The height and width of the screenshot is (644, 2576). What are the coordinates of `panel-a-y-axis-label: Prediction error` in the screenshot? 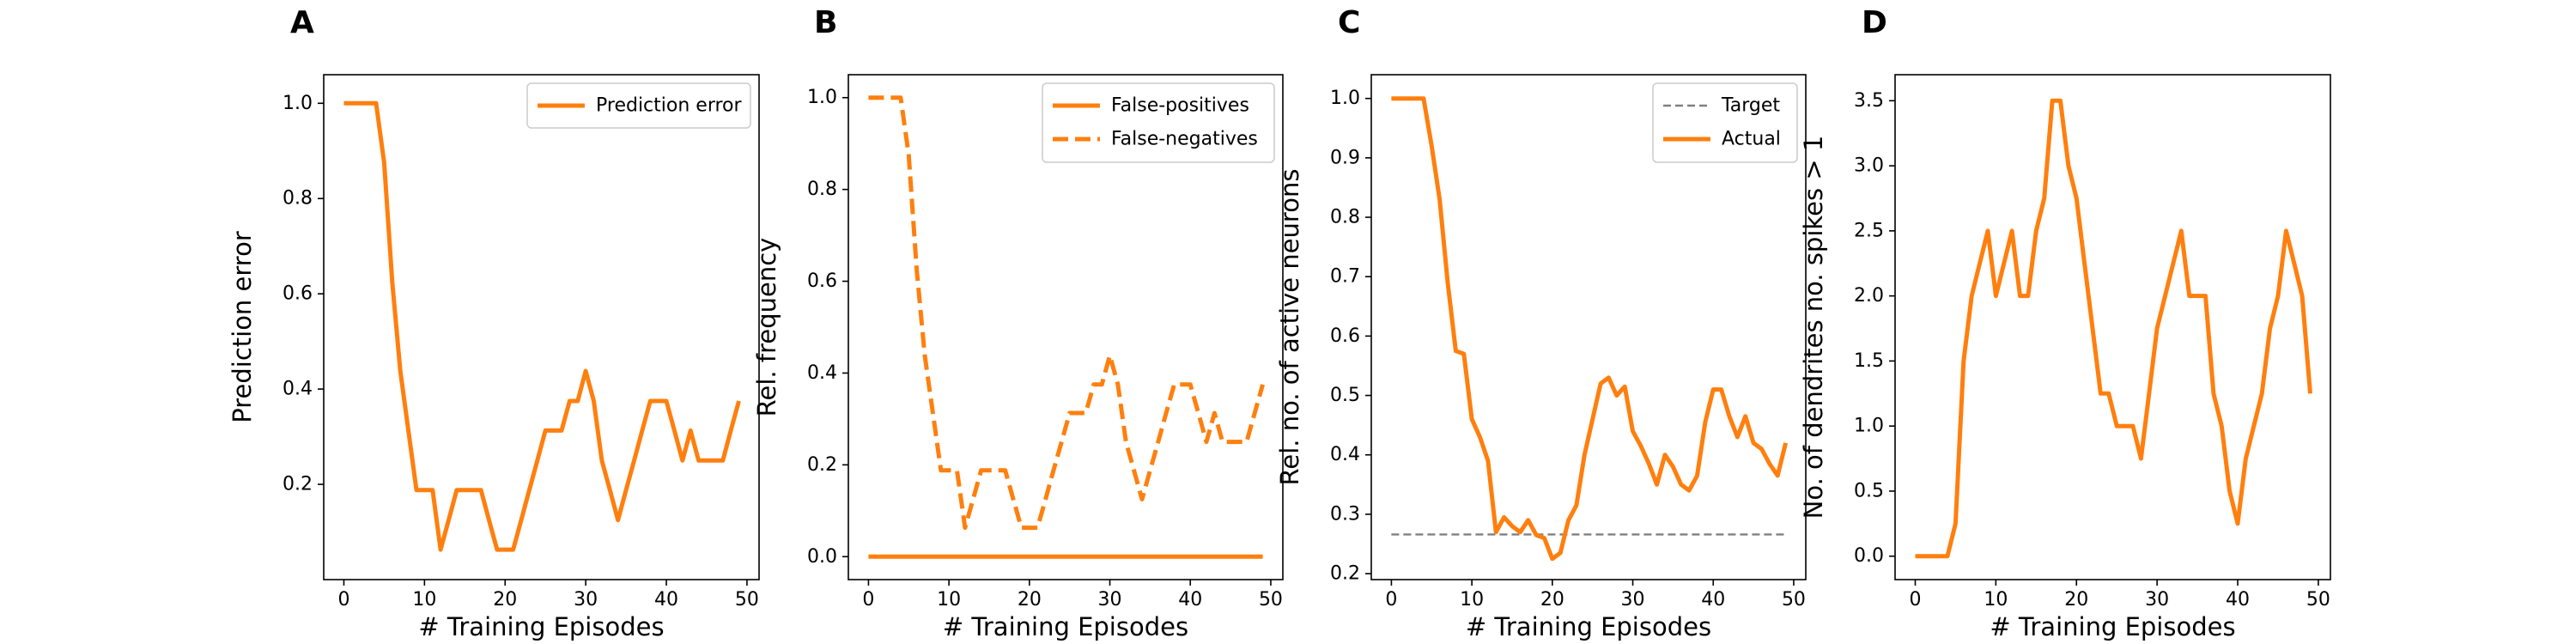 It's located at (242, 327).